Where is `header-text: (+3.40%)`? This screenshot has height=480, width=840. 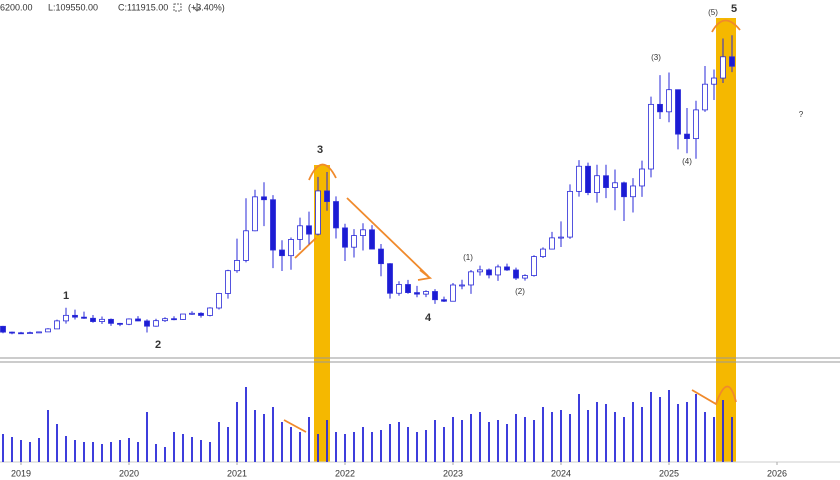
header-text: (+3.40%) is located at coordinates (206, 7).